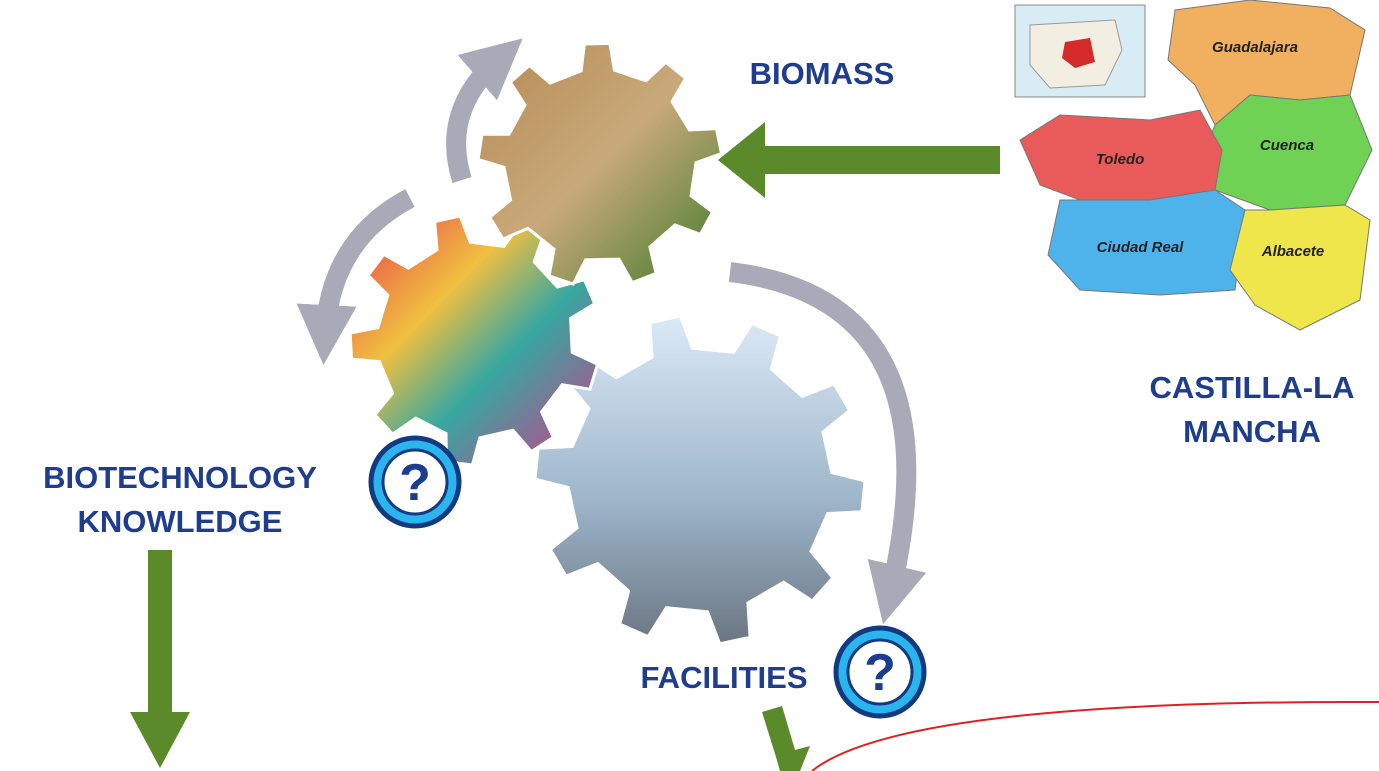  Describe the element at coordinates (822, 73) in the screenshot. I see `biomass-label: BIOMASS` at that location.